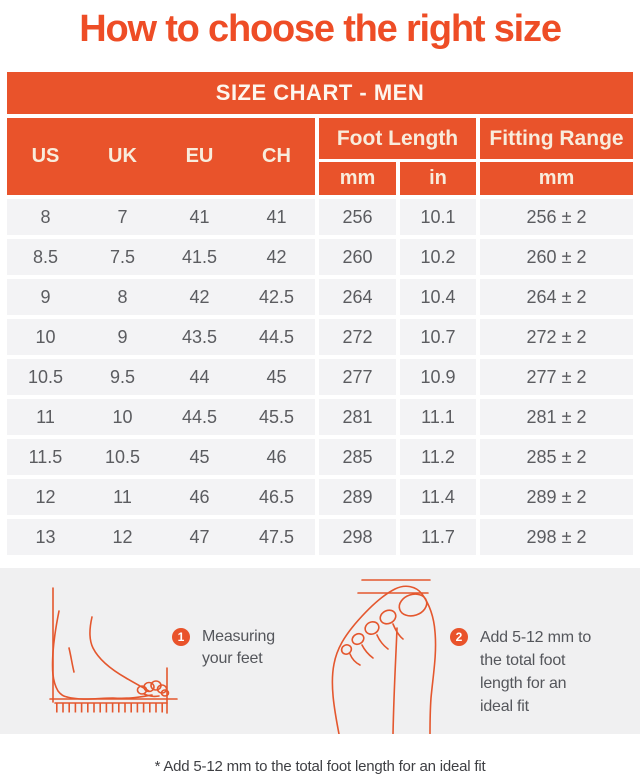  I want to click on table-row: 9 8 42 42.5 264 10.4 264 ± 2, so click(319, 299).